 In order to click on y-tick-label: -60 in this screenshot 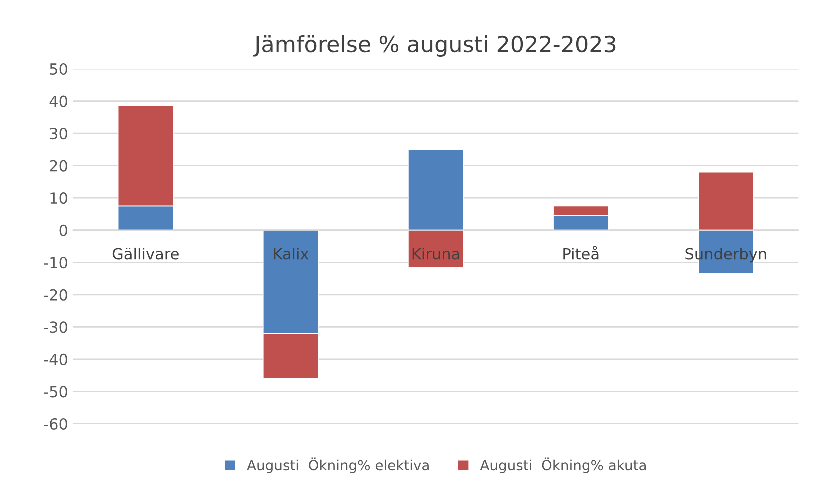, I will do `click(56, 424)`.